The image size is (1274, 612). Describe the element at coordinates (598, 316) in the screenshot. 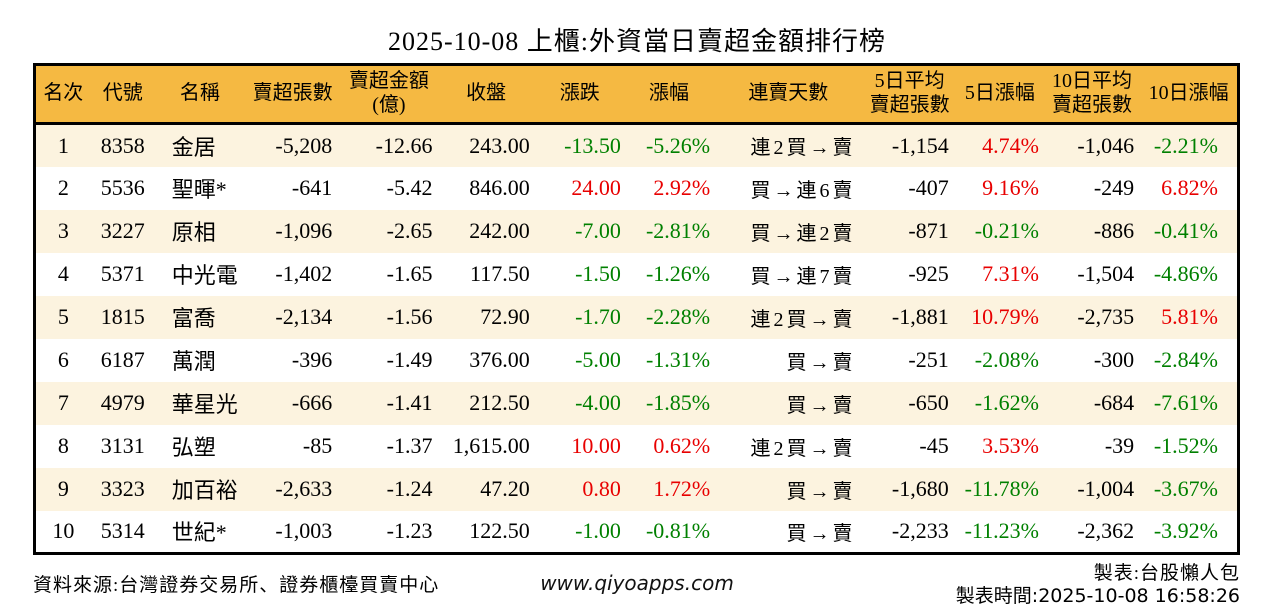

I see `cell-change: -1.70` at that location.